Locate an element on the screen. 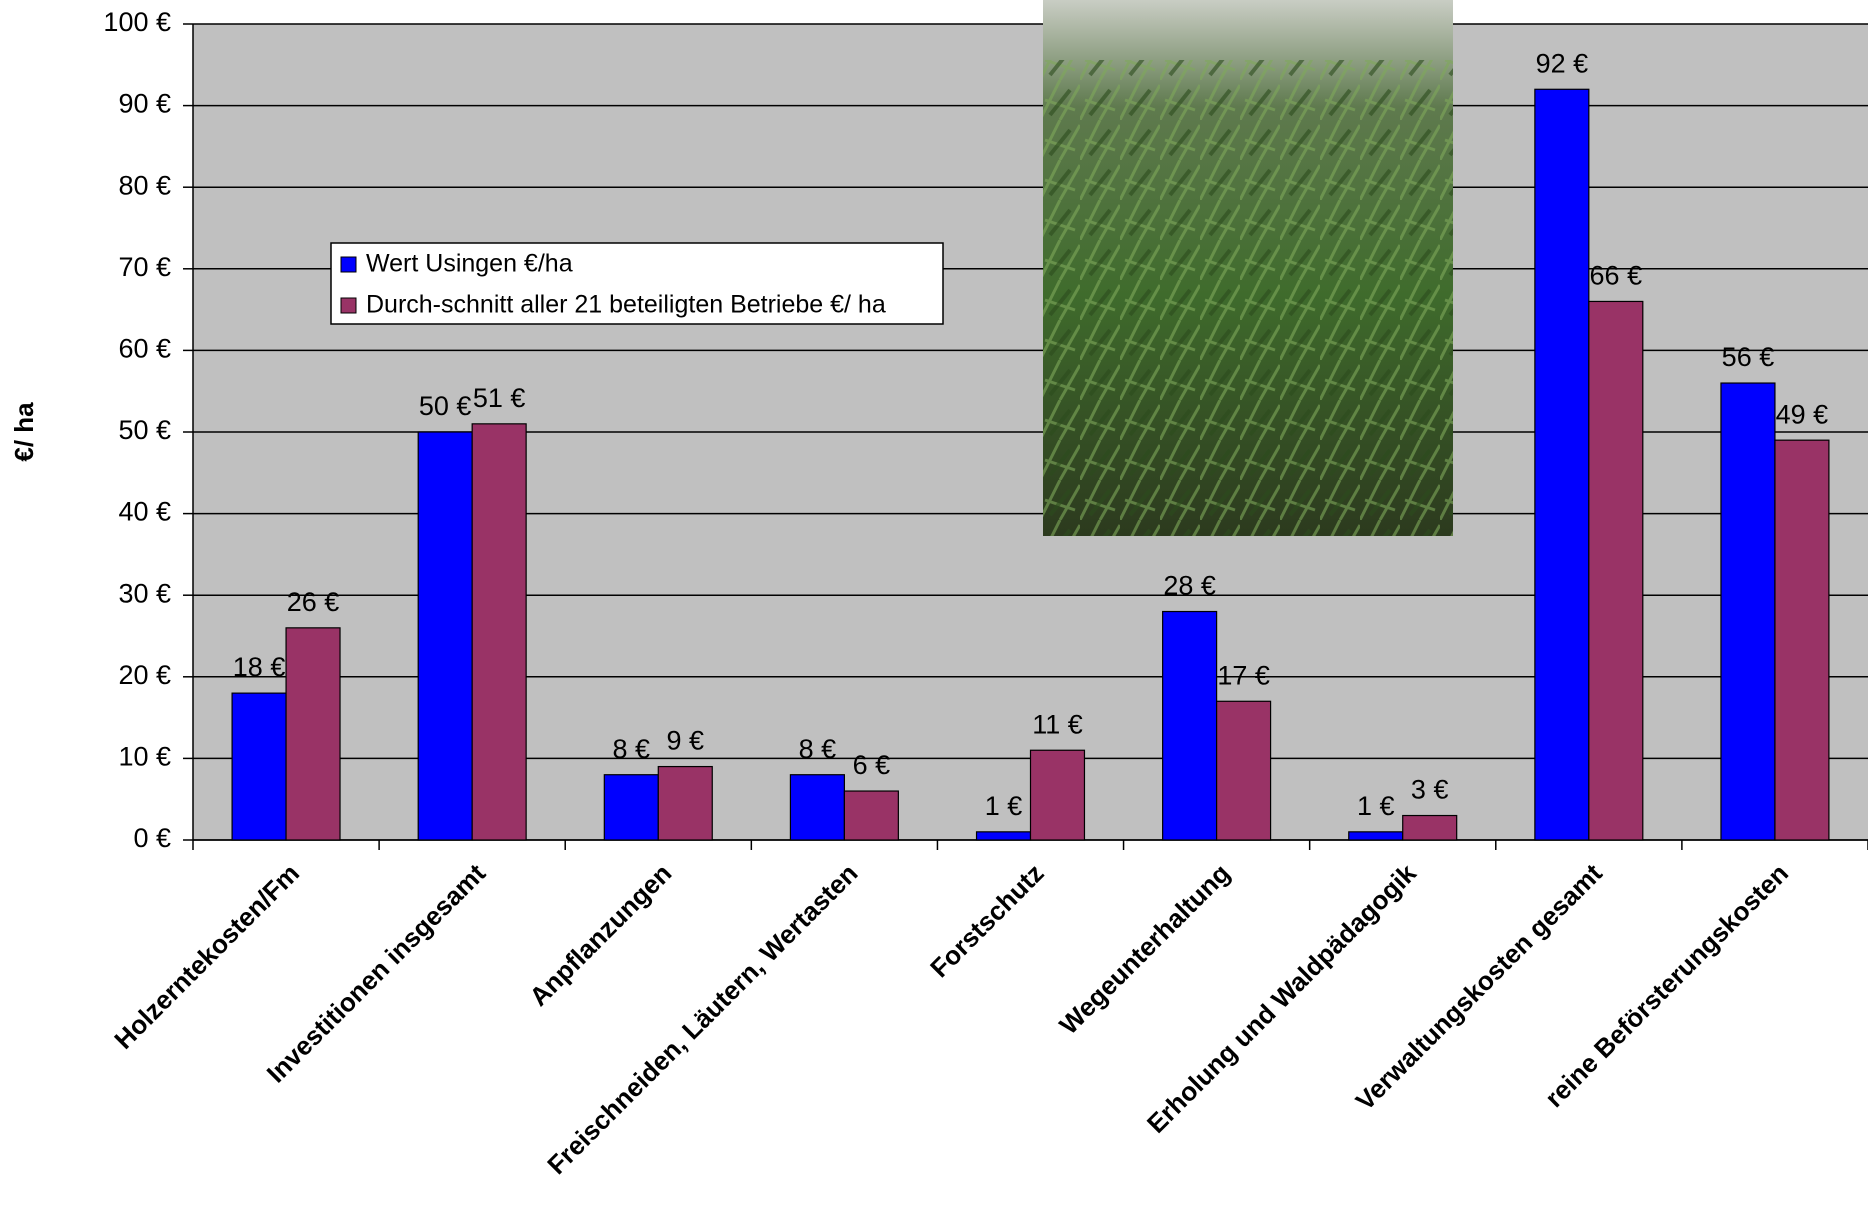 The height and width of the screenshot is (1206, 1868). y-tick-label: 20 € is located at coordinates (144, 675).